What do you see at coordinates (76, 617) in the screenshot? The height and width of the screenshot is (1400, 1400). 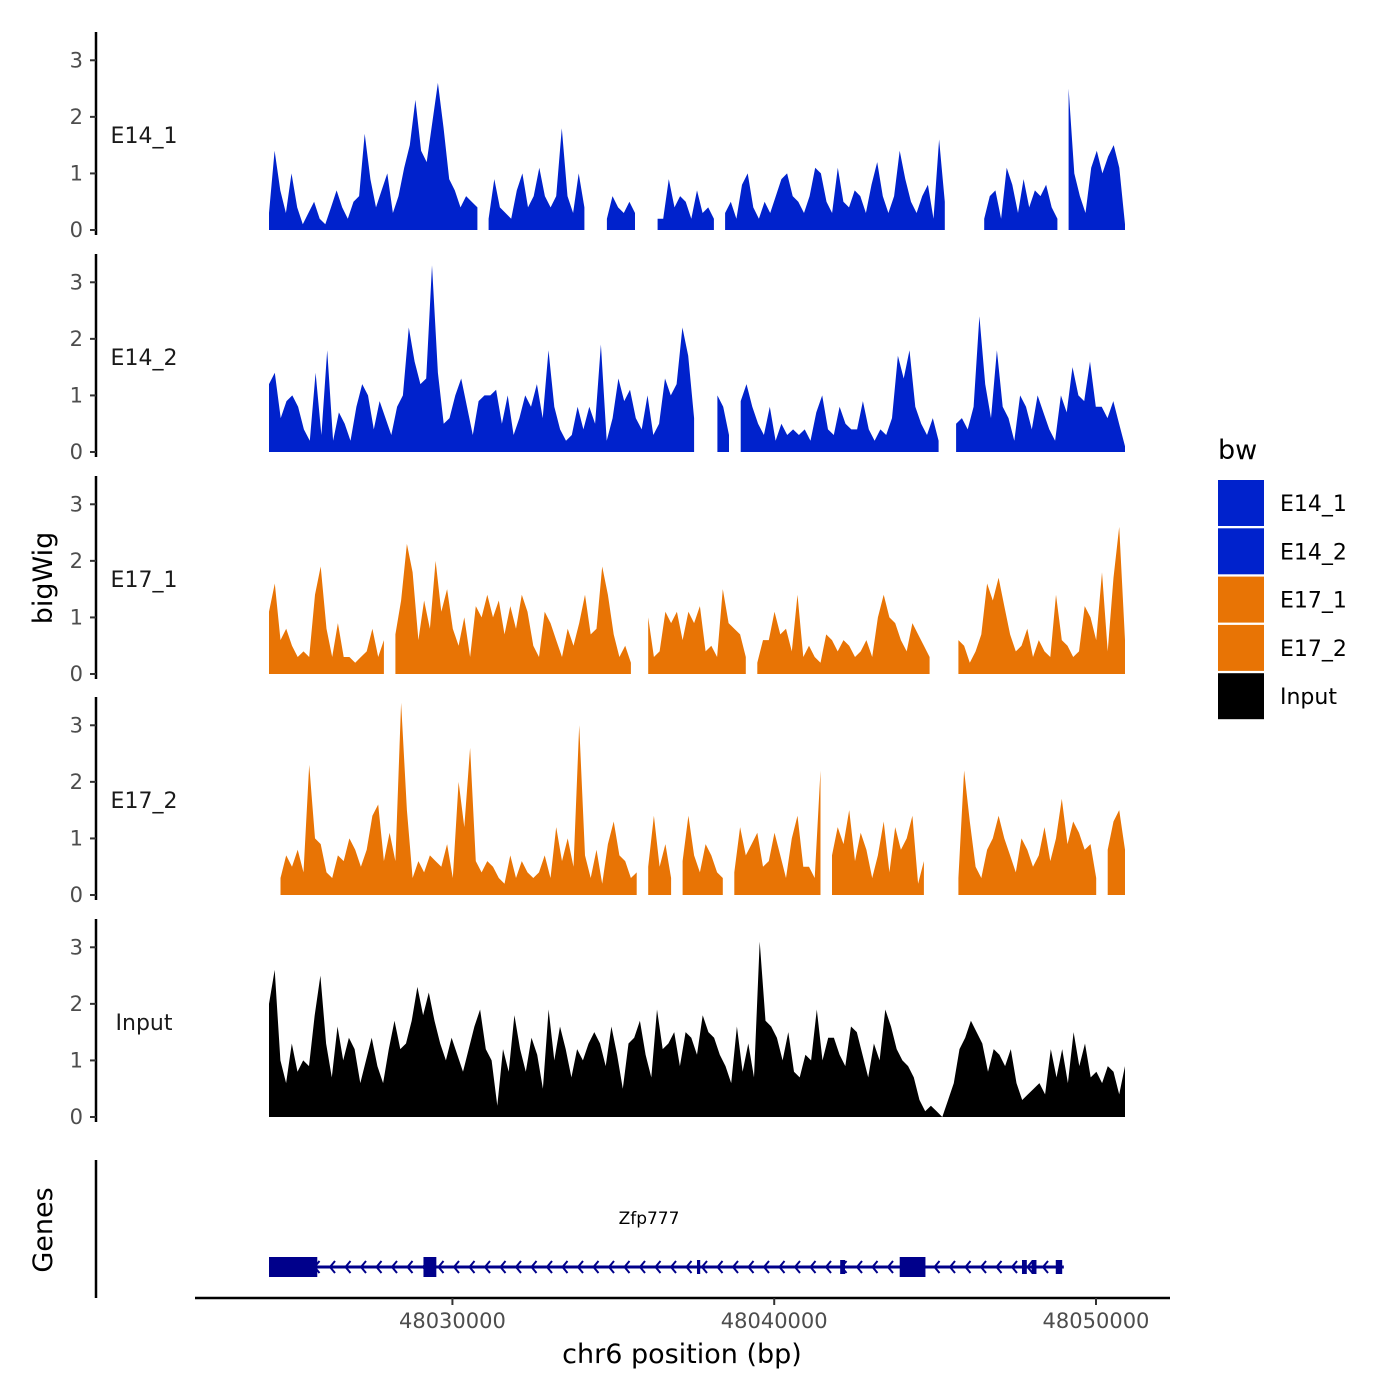 I see `y-tick-label-E17_1-1: 1` at bounding box center [76, 617].